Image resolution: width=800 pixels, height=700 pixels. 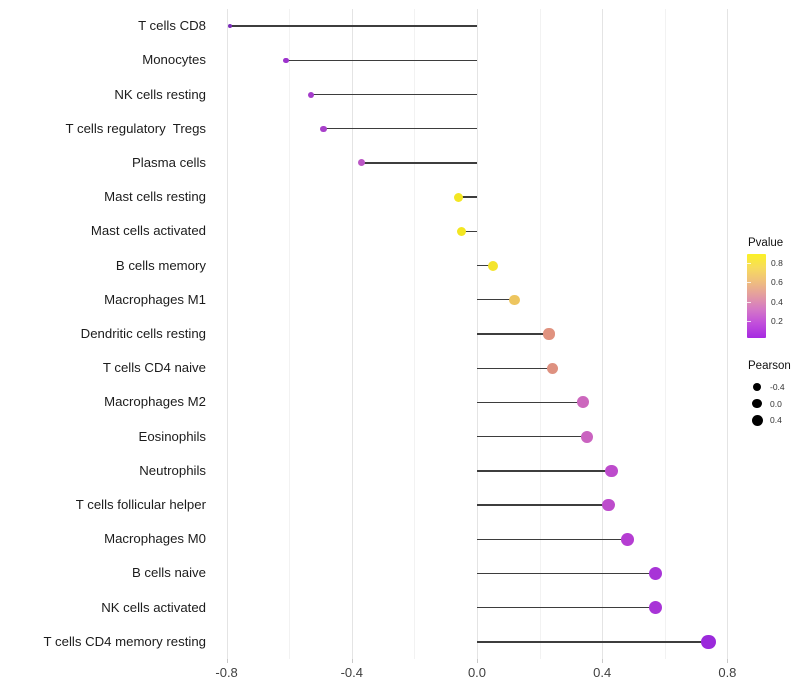 I want to click on y-axis-label: NK cells activated, so click(x=153, y=607).